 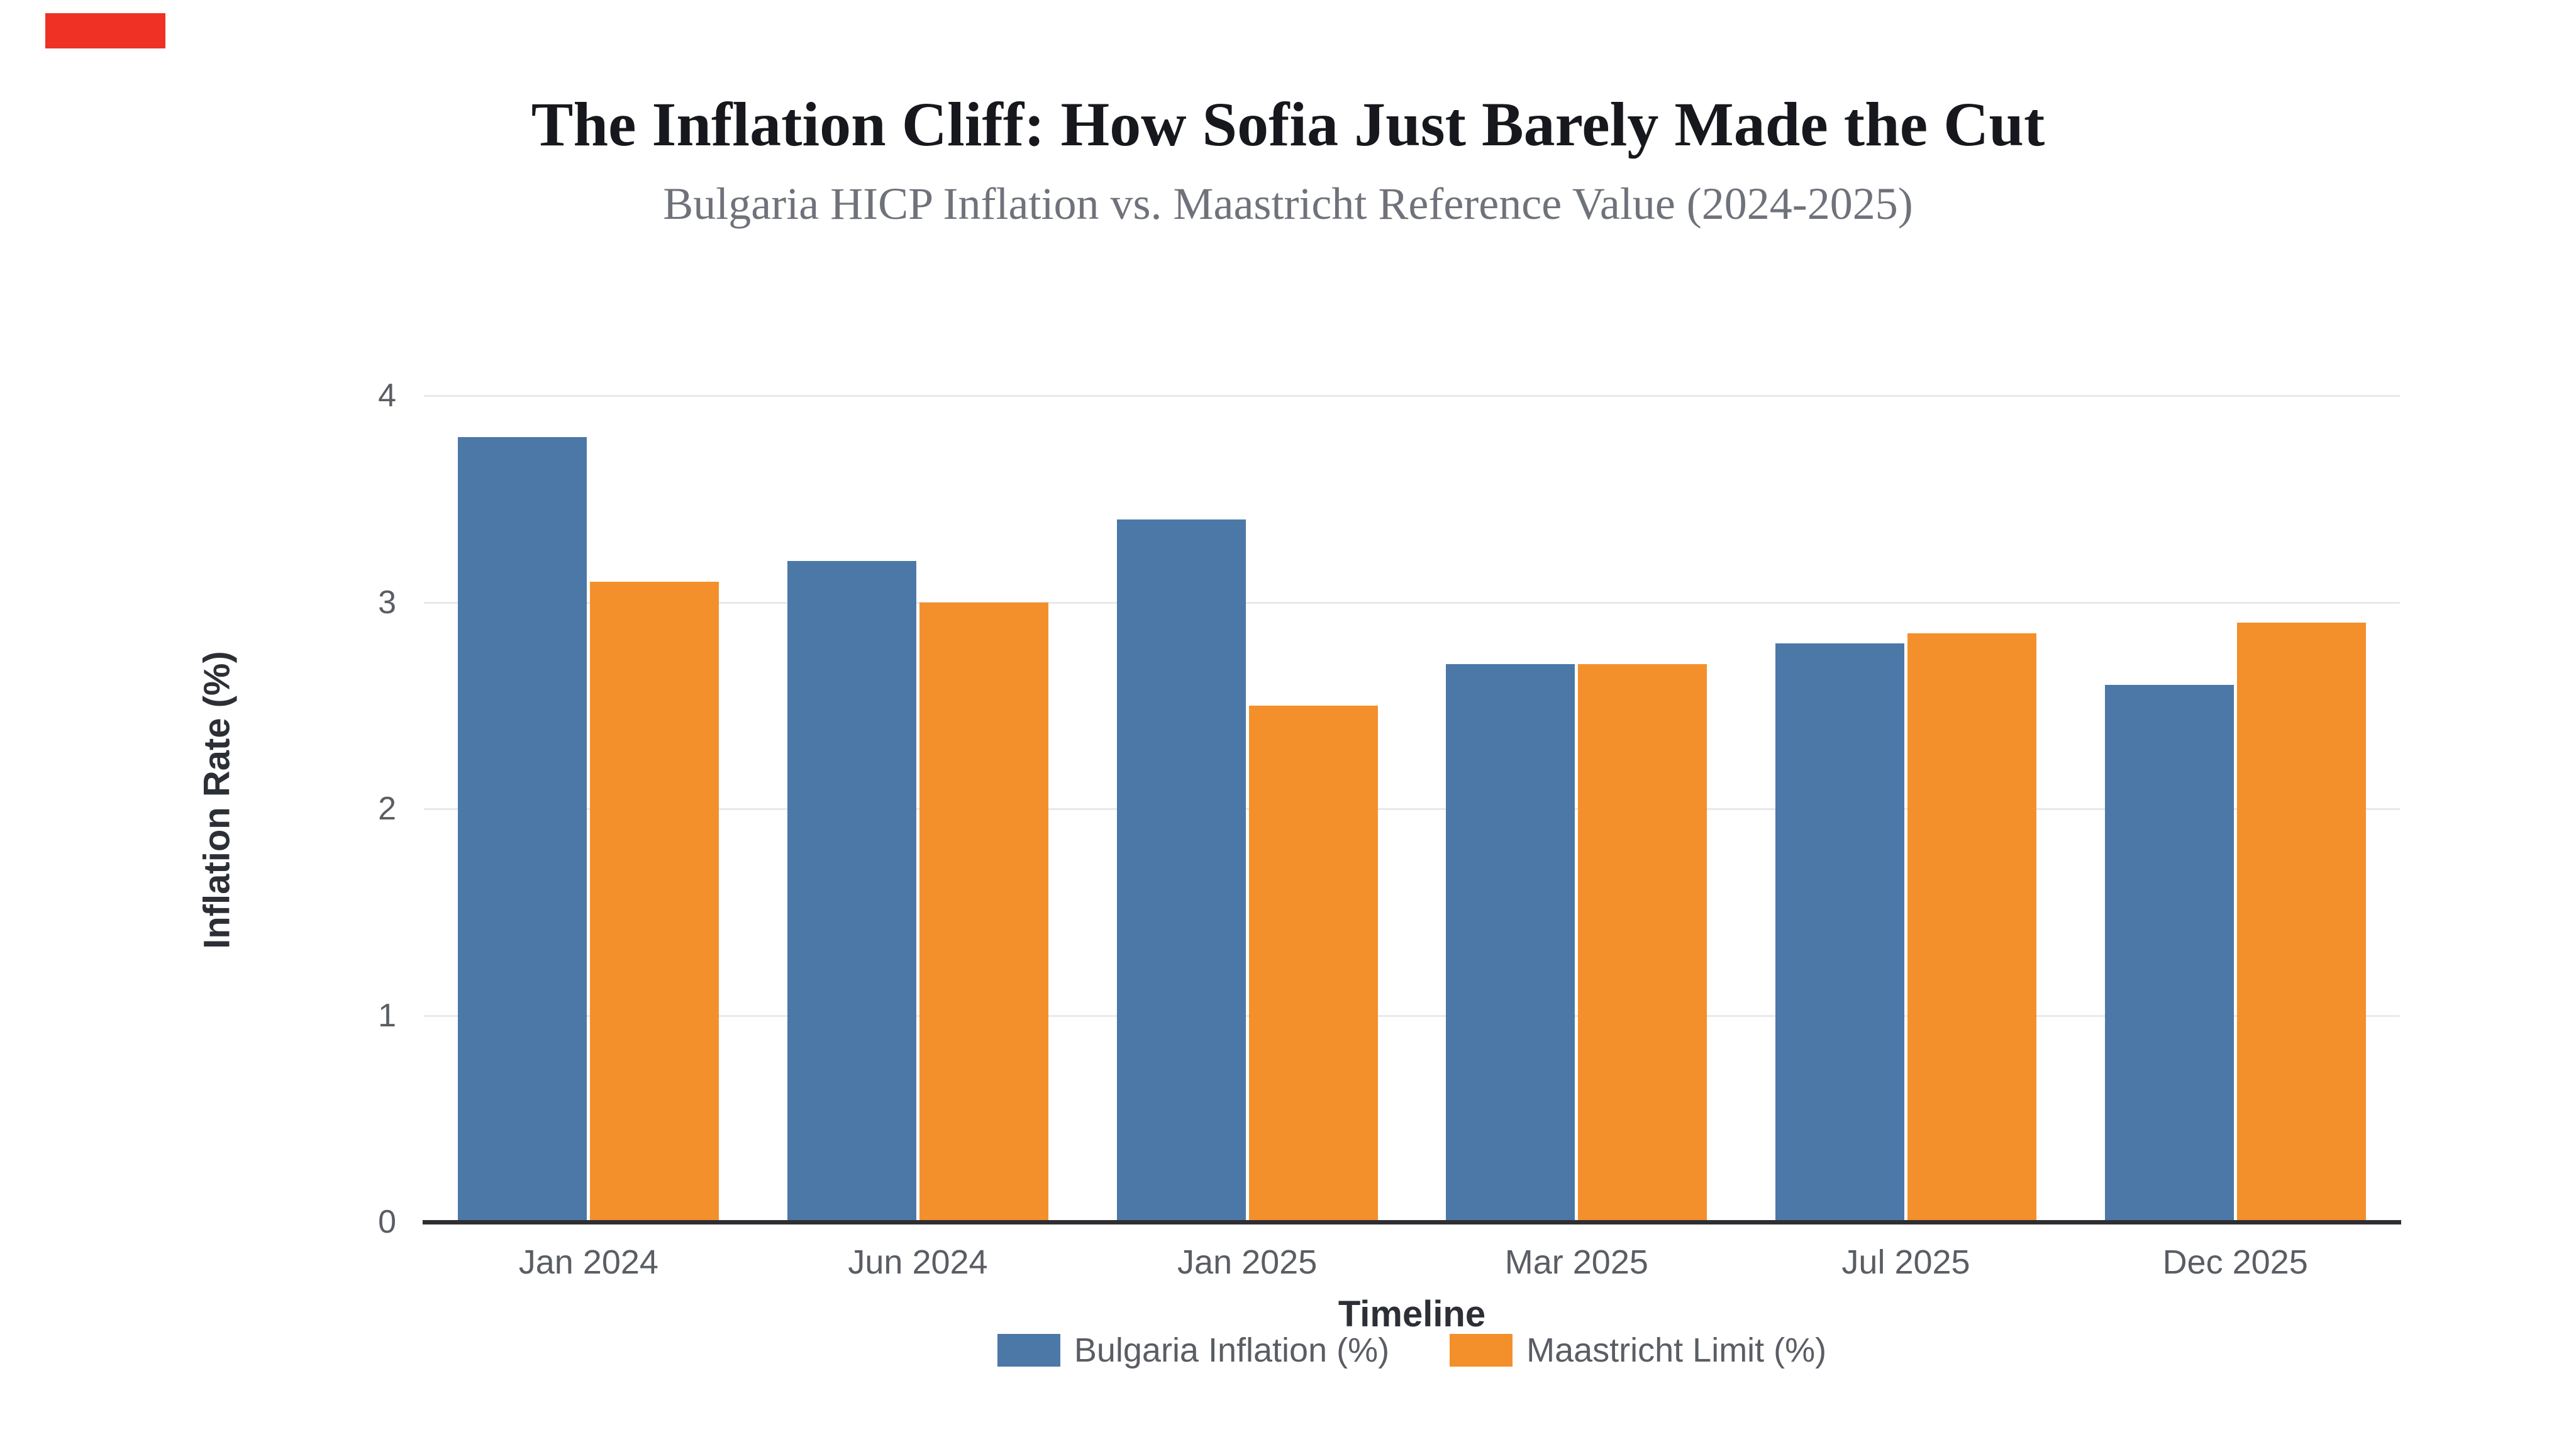 I want to click on x-tick-label-dec-2025: Dec 2025, so click(x=2235, y=1262).